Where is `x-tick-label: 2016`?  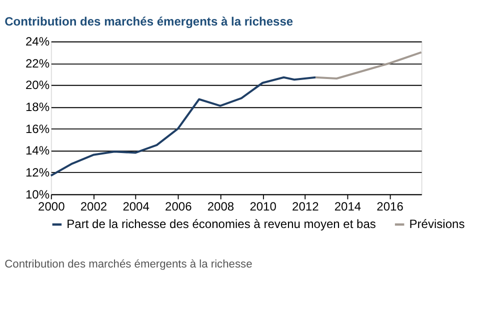
x-tick-label: 2016 is located at coordinates (390, 206).